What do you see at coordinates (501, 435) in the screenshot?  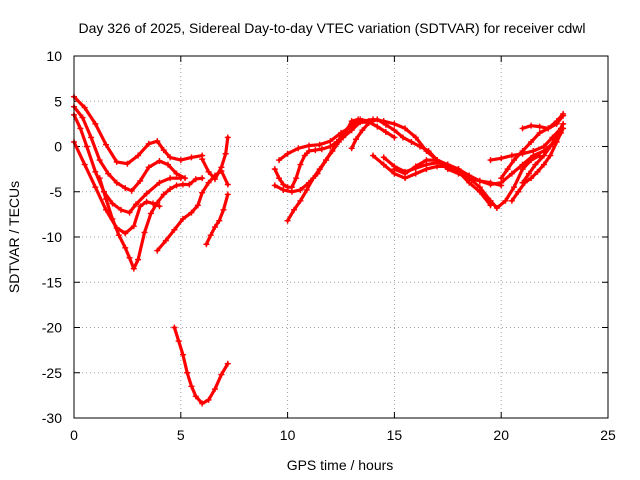 I see `x-tick-label: 20` at bounding box center [501, 435].